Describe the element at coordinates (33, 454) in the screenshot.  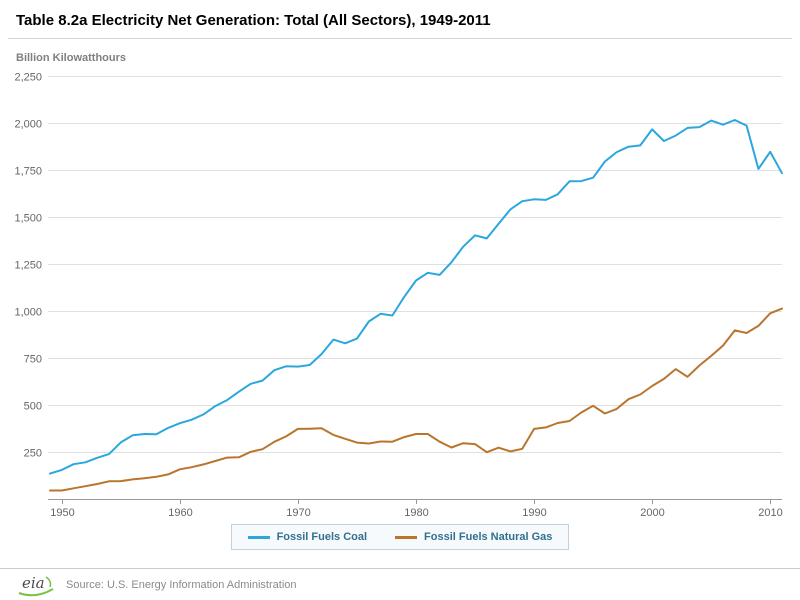
I see `y-tick-label: 250` at that location.